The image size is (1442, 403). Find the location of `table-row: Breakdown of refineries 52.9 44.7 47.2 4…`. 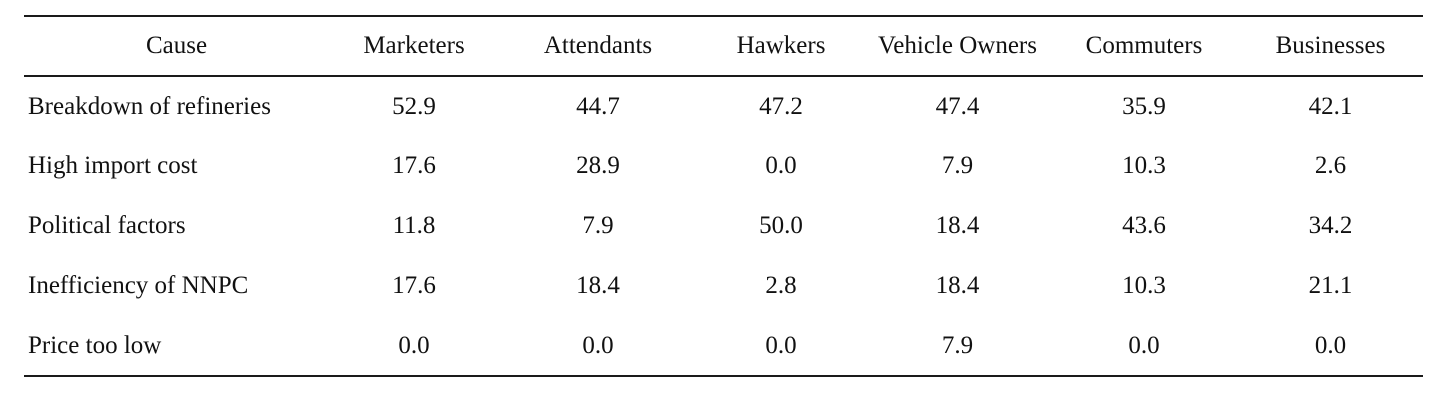

table-row: Breakdown of refineries 52.9 44.7 47.2 4… is located at coordinates (723, 106).